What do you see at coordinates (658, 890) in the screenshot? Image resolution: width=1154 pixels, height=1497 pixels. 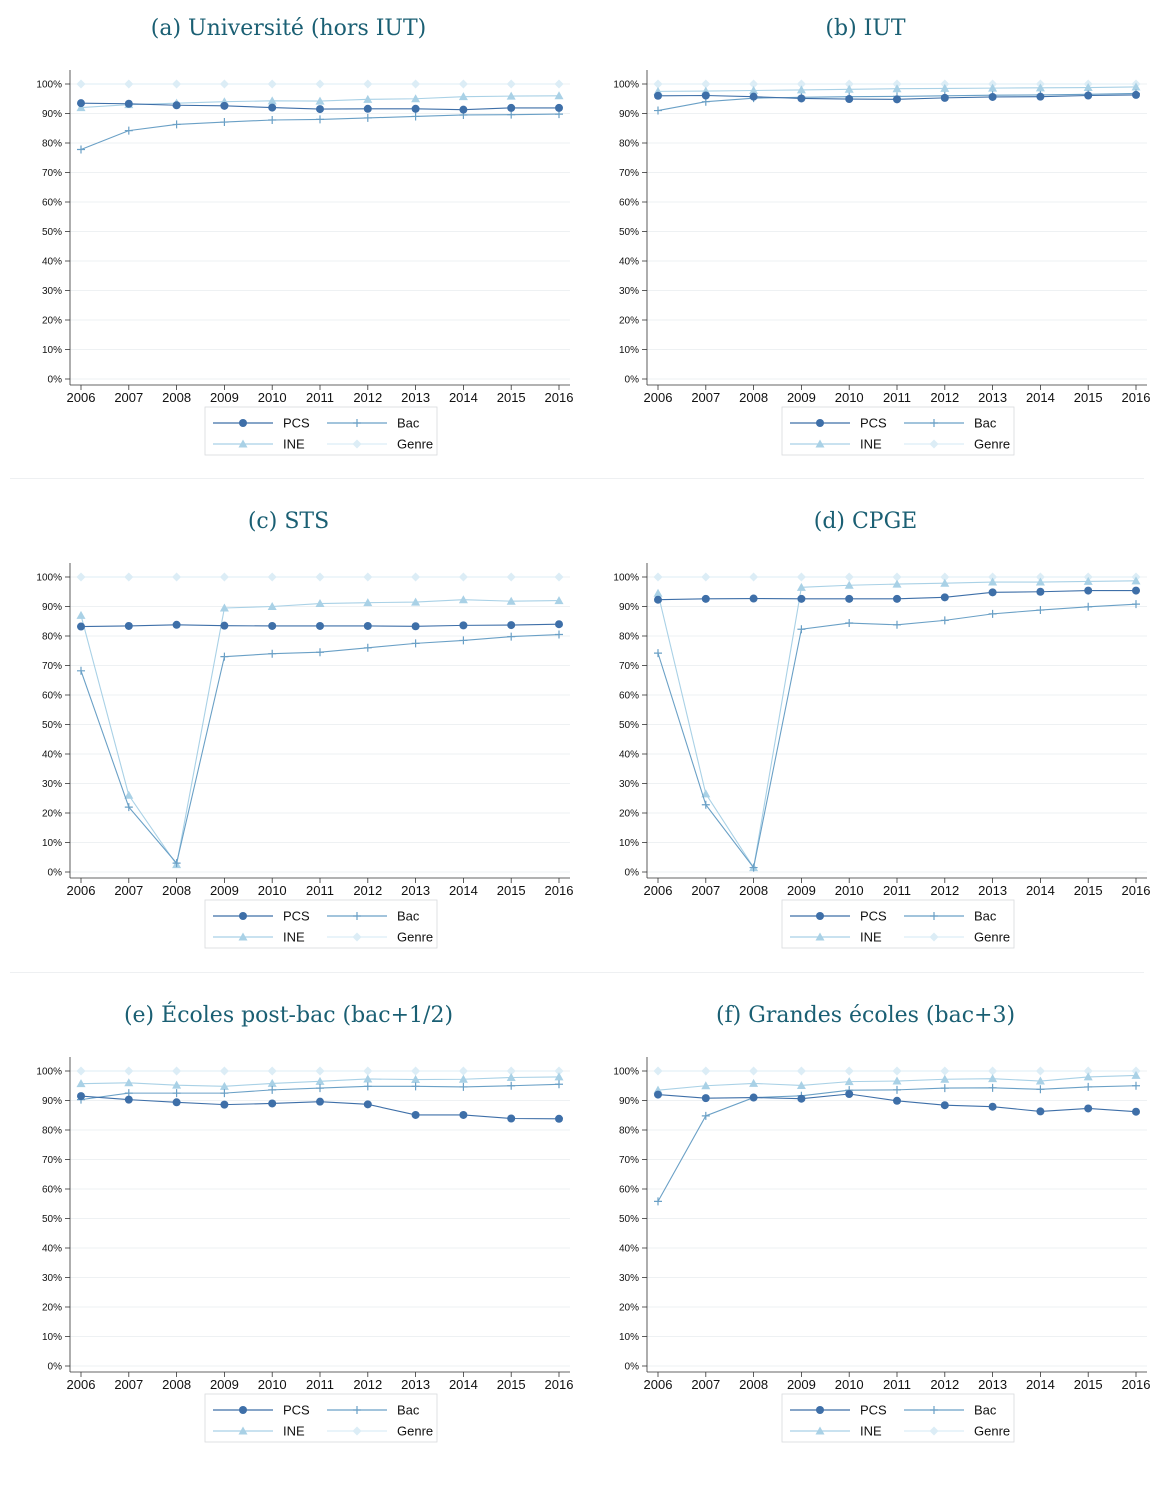 I see `x-tick-label: 2006` at bounding box center [658, 890].